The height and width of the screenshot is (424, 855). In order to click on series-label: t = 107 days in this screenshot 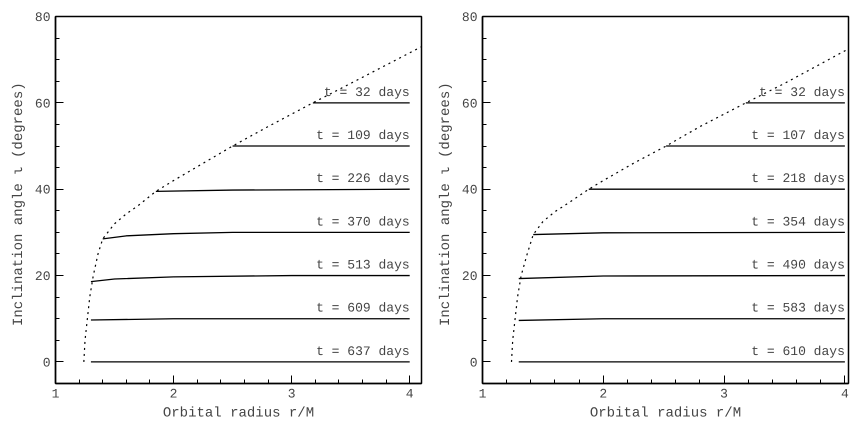, I will do `click(798, 136)`.